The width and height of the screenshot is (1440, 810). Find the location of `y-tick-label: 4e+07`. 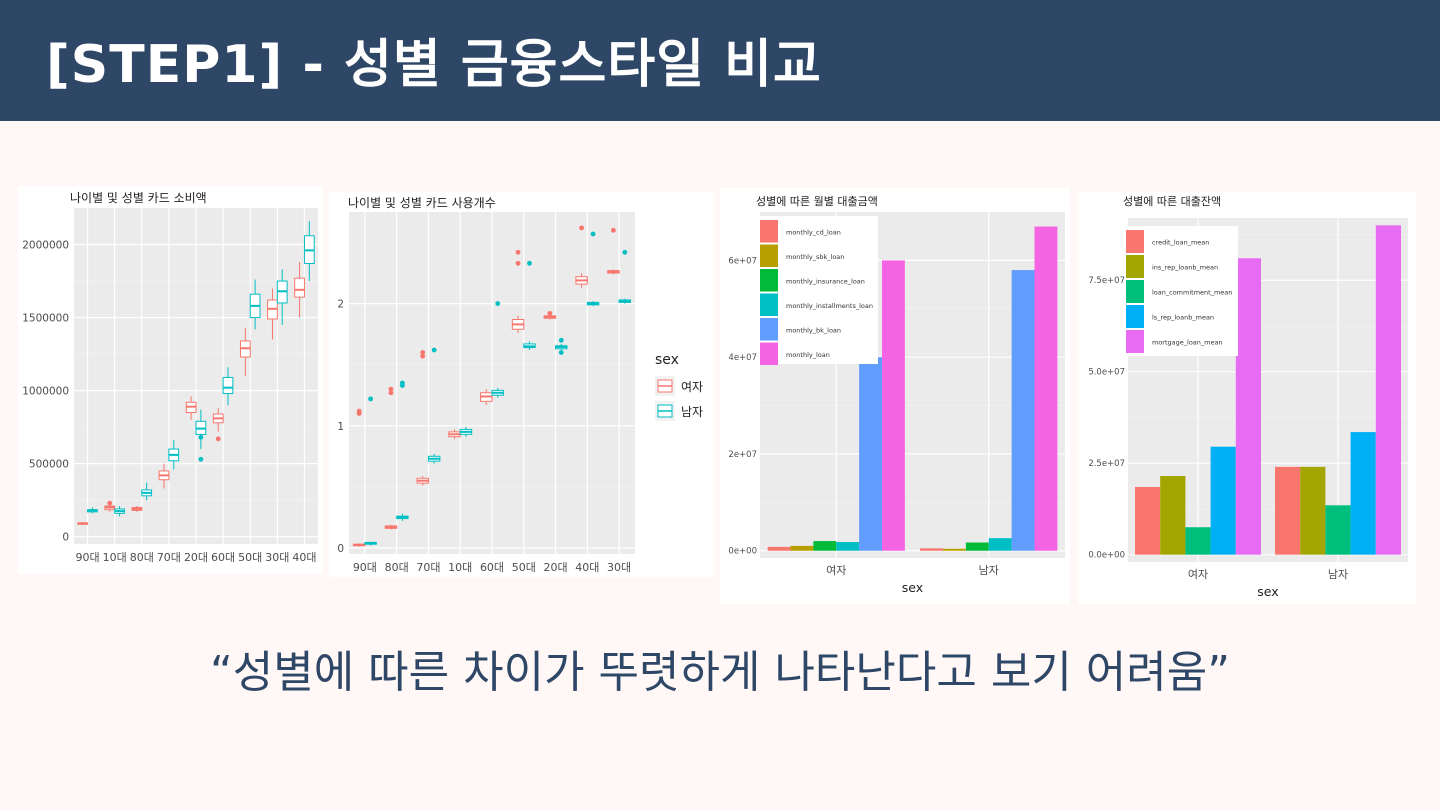

y-tick-label: 4e+07 is located at coordinates (742, 358).